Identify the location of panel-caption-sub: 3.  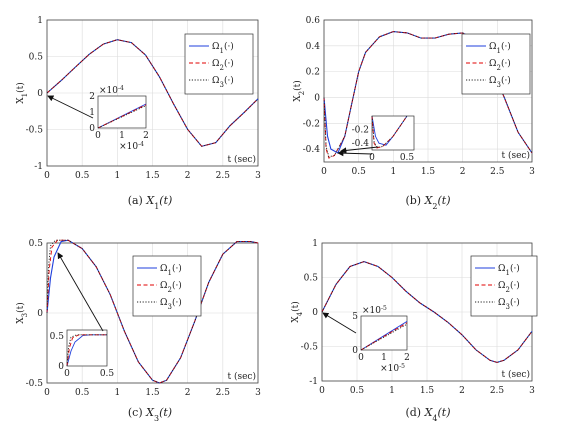
(156, 418).